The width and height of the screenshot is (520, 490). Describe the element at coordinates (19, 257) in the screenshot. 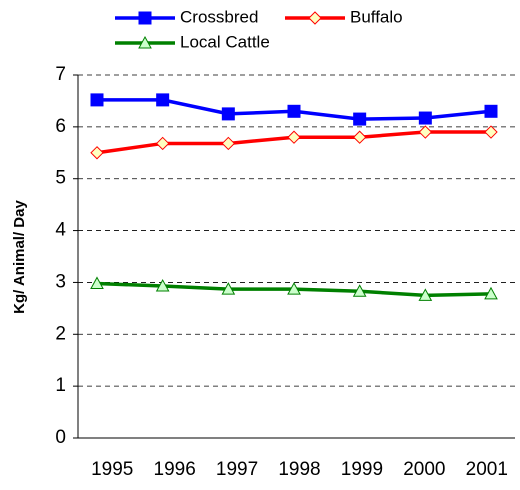

I see `y-axis-label: Kg/ Animal/ Day` at that location.